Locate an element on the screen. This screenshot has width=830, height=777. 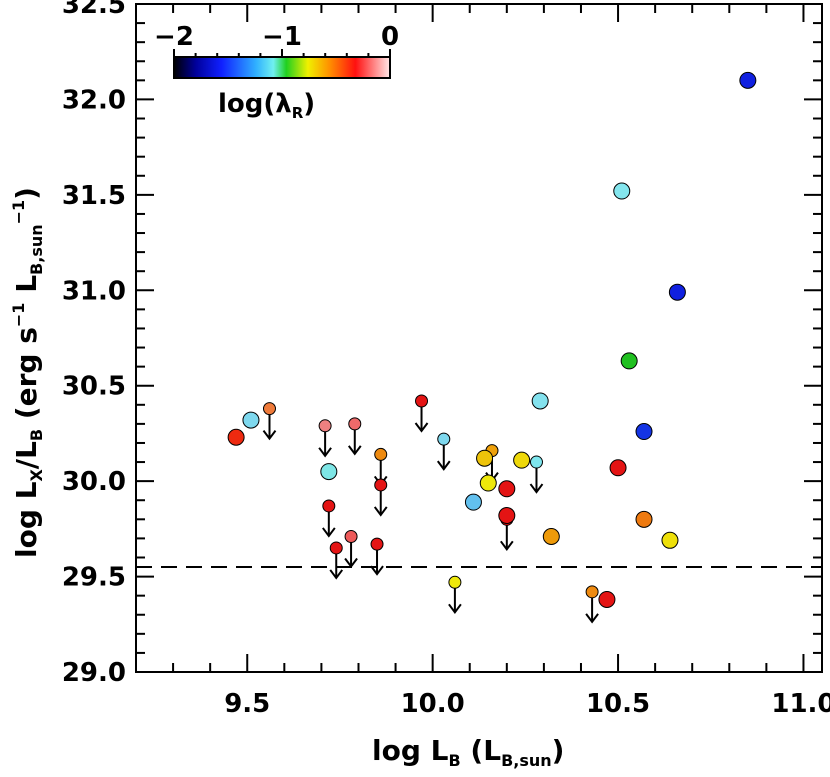
y-tick-label: 30.5 is located at coordinates (94, 387).